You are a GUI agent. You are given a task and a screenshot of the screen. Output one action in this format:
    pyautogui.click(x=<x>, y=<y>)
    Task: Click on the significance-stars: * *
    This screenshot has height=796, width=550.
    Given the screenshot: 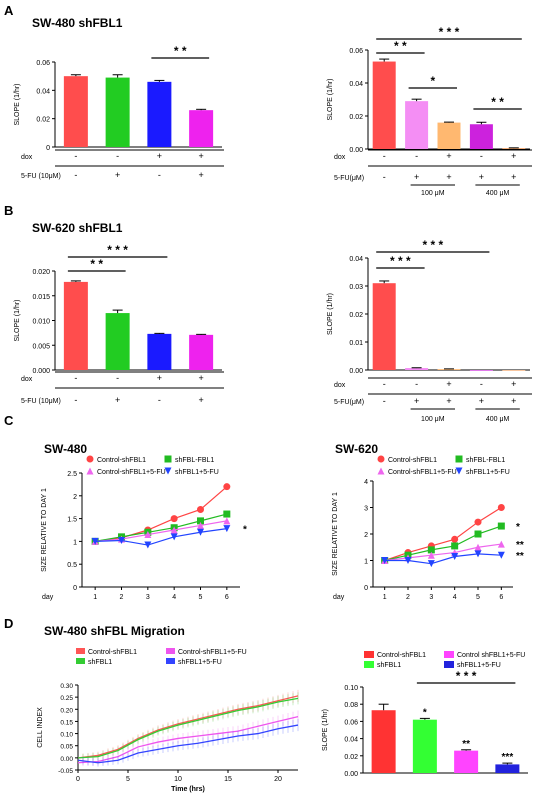 What is the action you would take?
    pyautogui.click(x=497, y=102)
    